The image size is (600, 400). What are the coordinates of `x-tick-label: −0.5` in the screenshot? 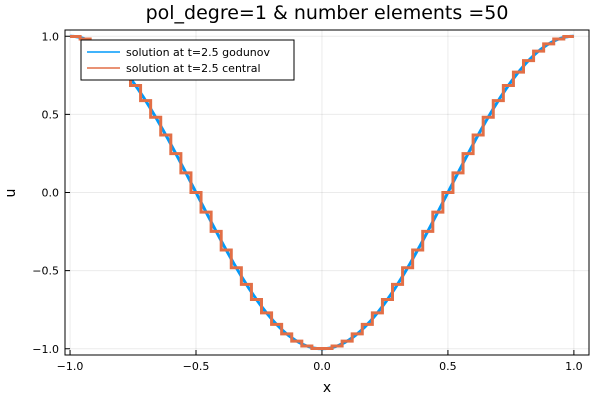 It's located at (196, 366).